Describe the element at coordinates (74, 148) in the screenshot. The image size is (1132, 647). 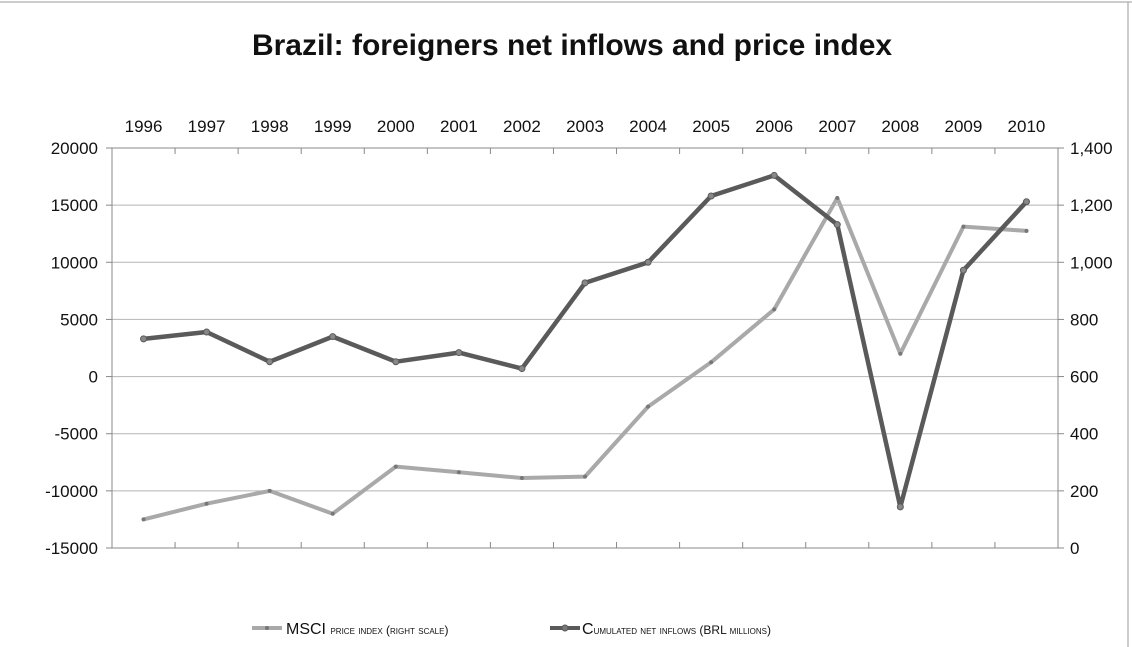
I see `left-axis-tick-label: 20000` at that location.